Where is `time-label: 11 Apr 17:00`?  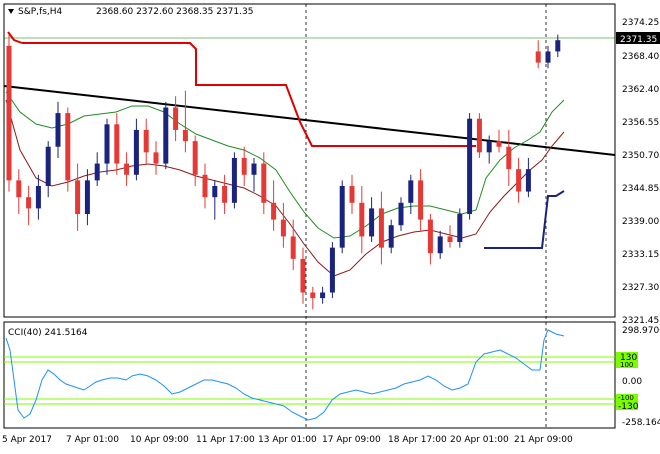 time-label: 11 Apr 17:00 is located at coordinates (225, 440).